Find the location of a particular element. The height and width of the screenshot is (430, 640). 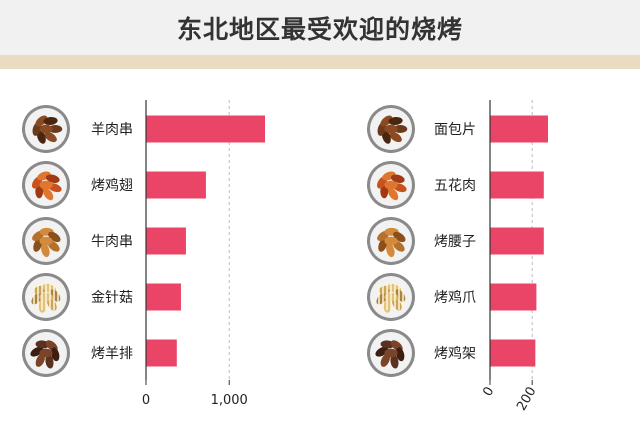

title-bar is located at coordinates (320, 27).